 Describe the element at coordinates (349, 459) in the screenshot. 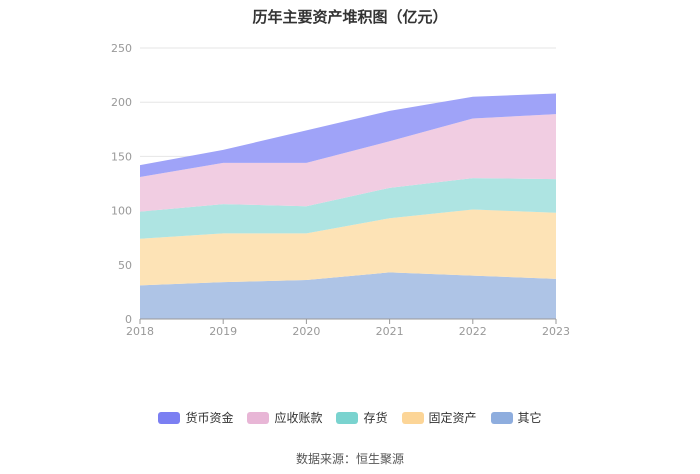

I see `data-source: 数据来源：恒生聚源` at that location.